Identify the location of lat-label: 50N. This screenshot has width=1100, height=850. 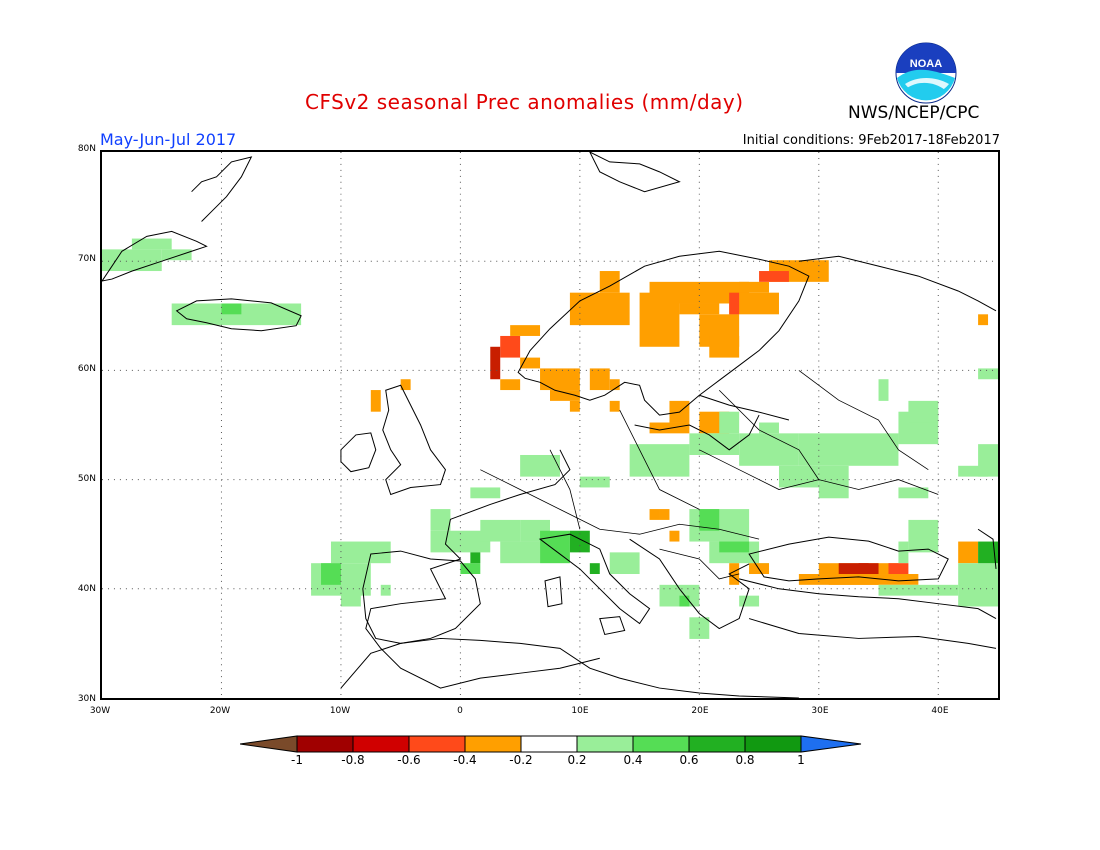
(86, 479).